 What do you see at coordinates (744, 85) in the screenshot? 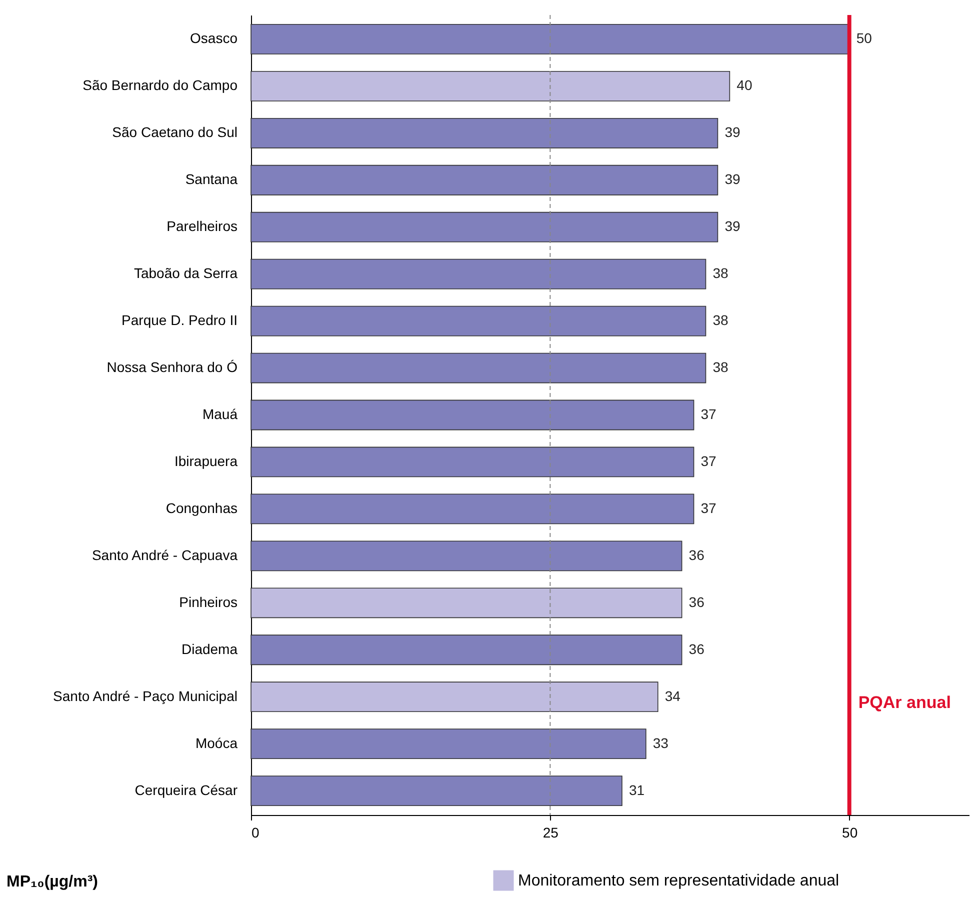
I see `data-label: 40` at bounding box center [744, 85].